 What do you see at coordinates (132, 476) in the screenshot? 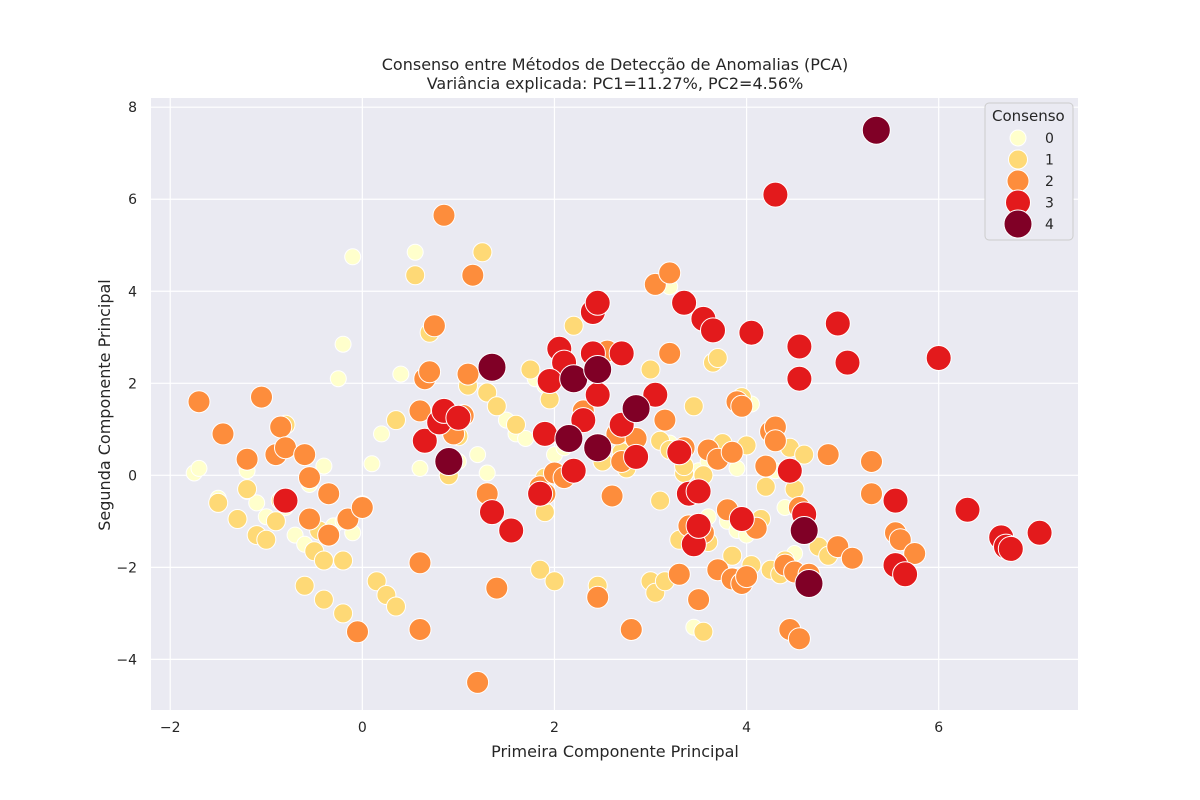
I see `y-tick-label: 0` at bounding box center [132, 476].